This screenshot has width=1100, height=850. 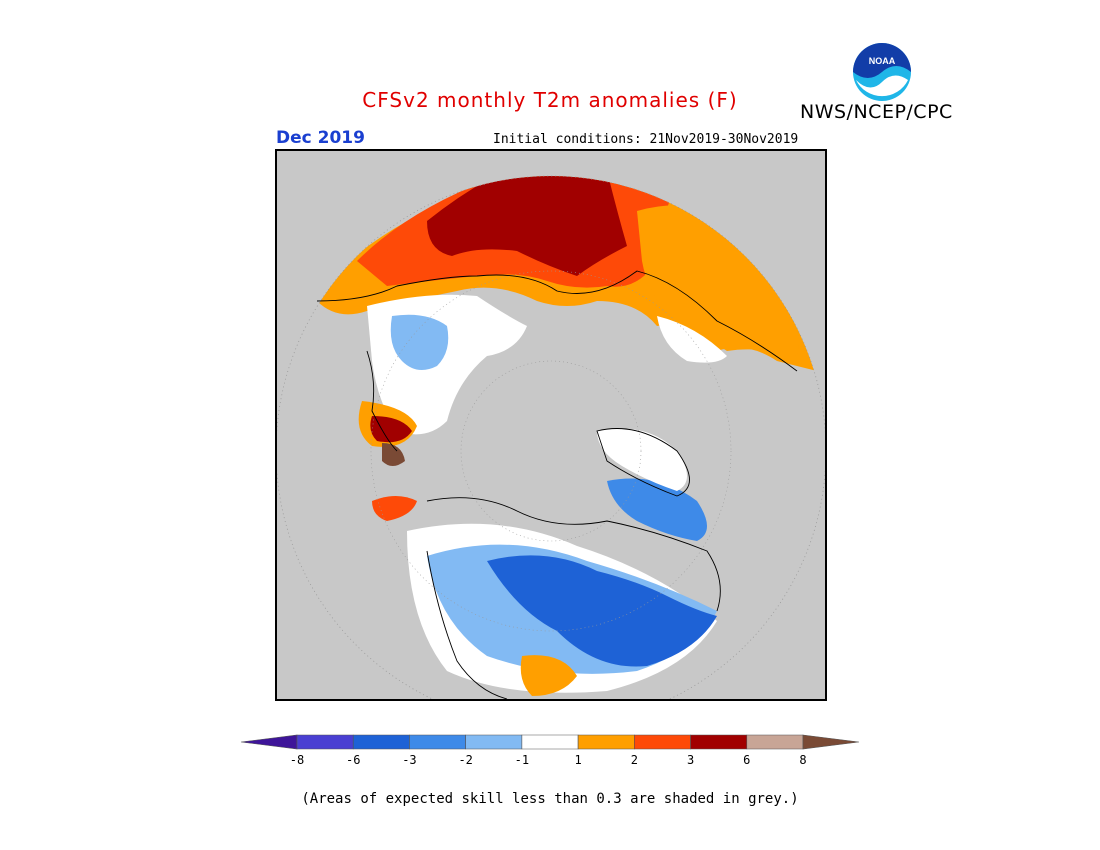 What do you see at coordinates (577, 760) in the screenshot?
I see `colorbar-tick-label: 1` at bounding box center [577, 760].